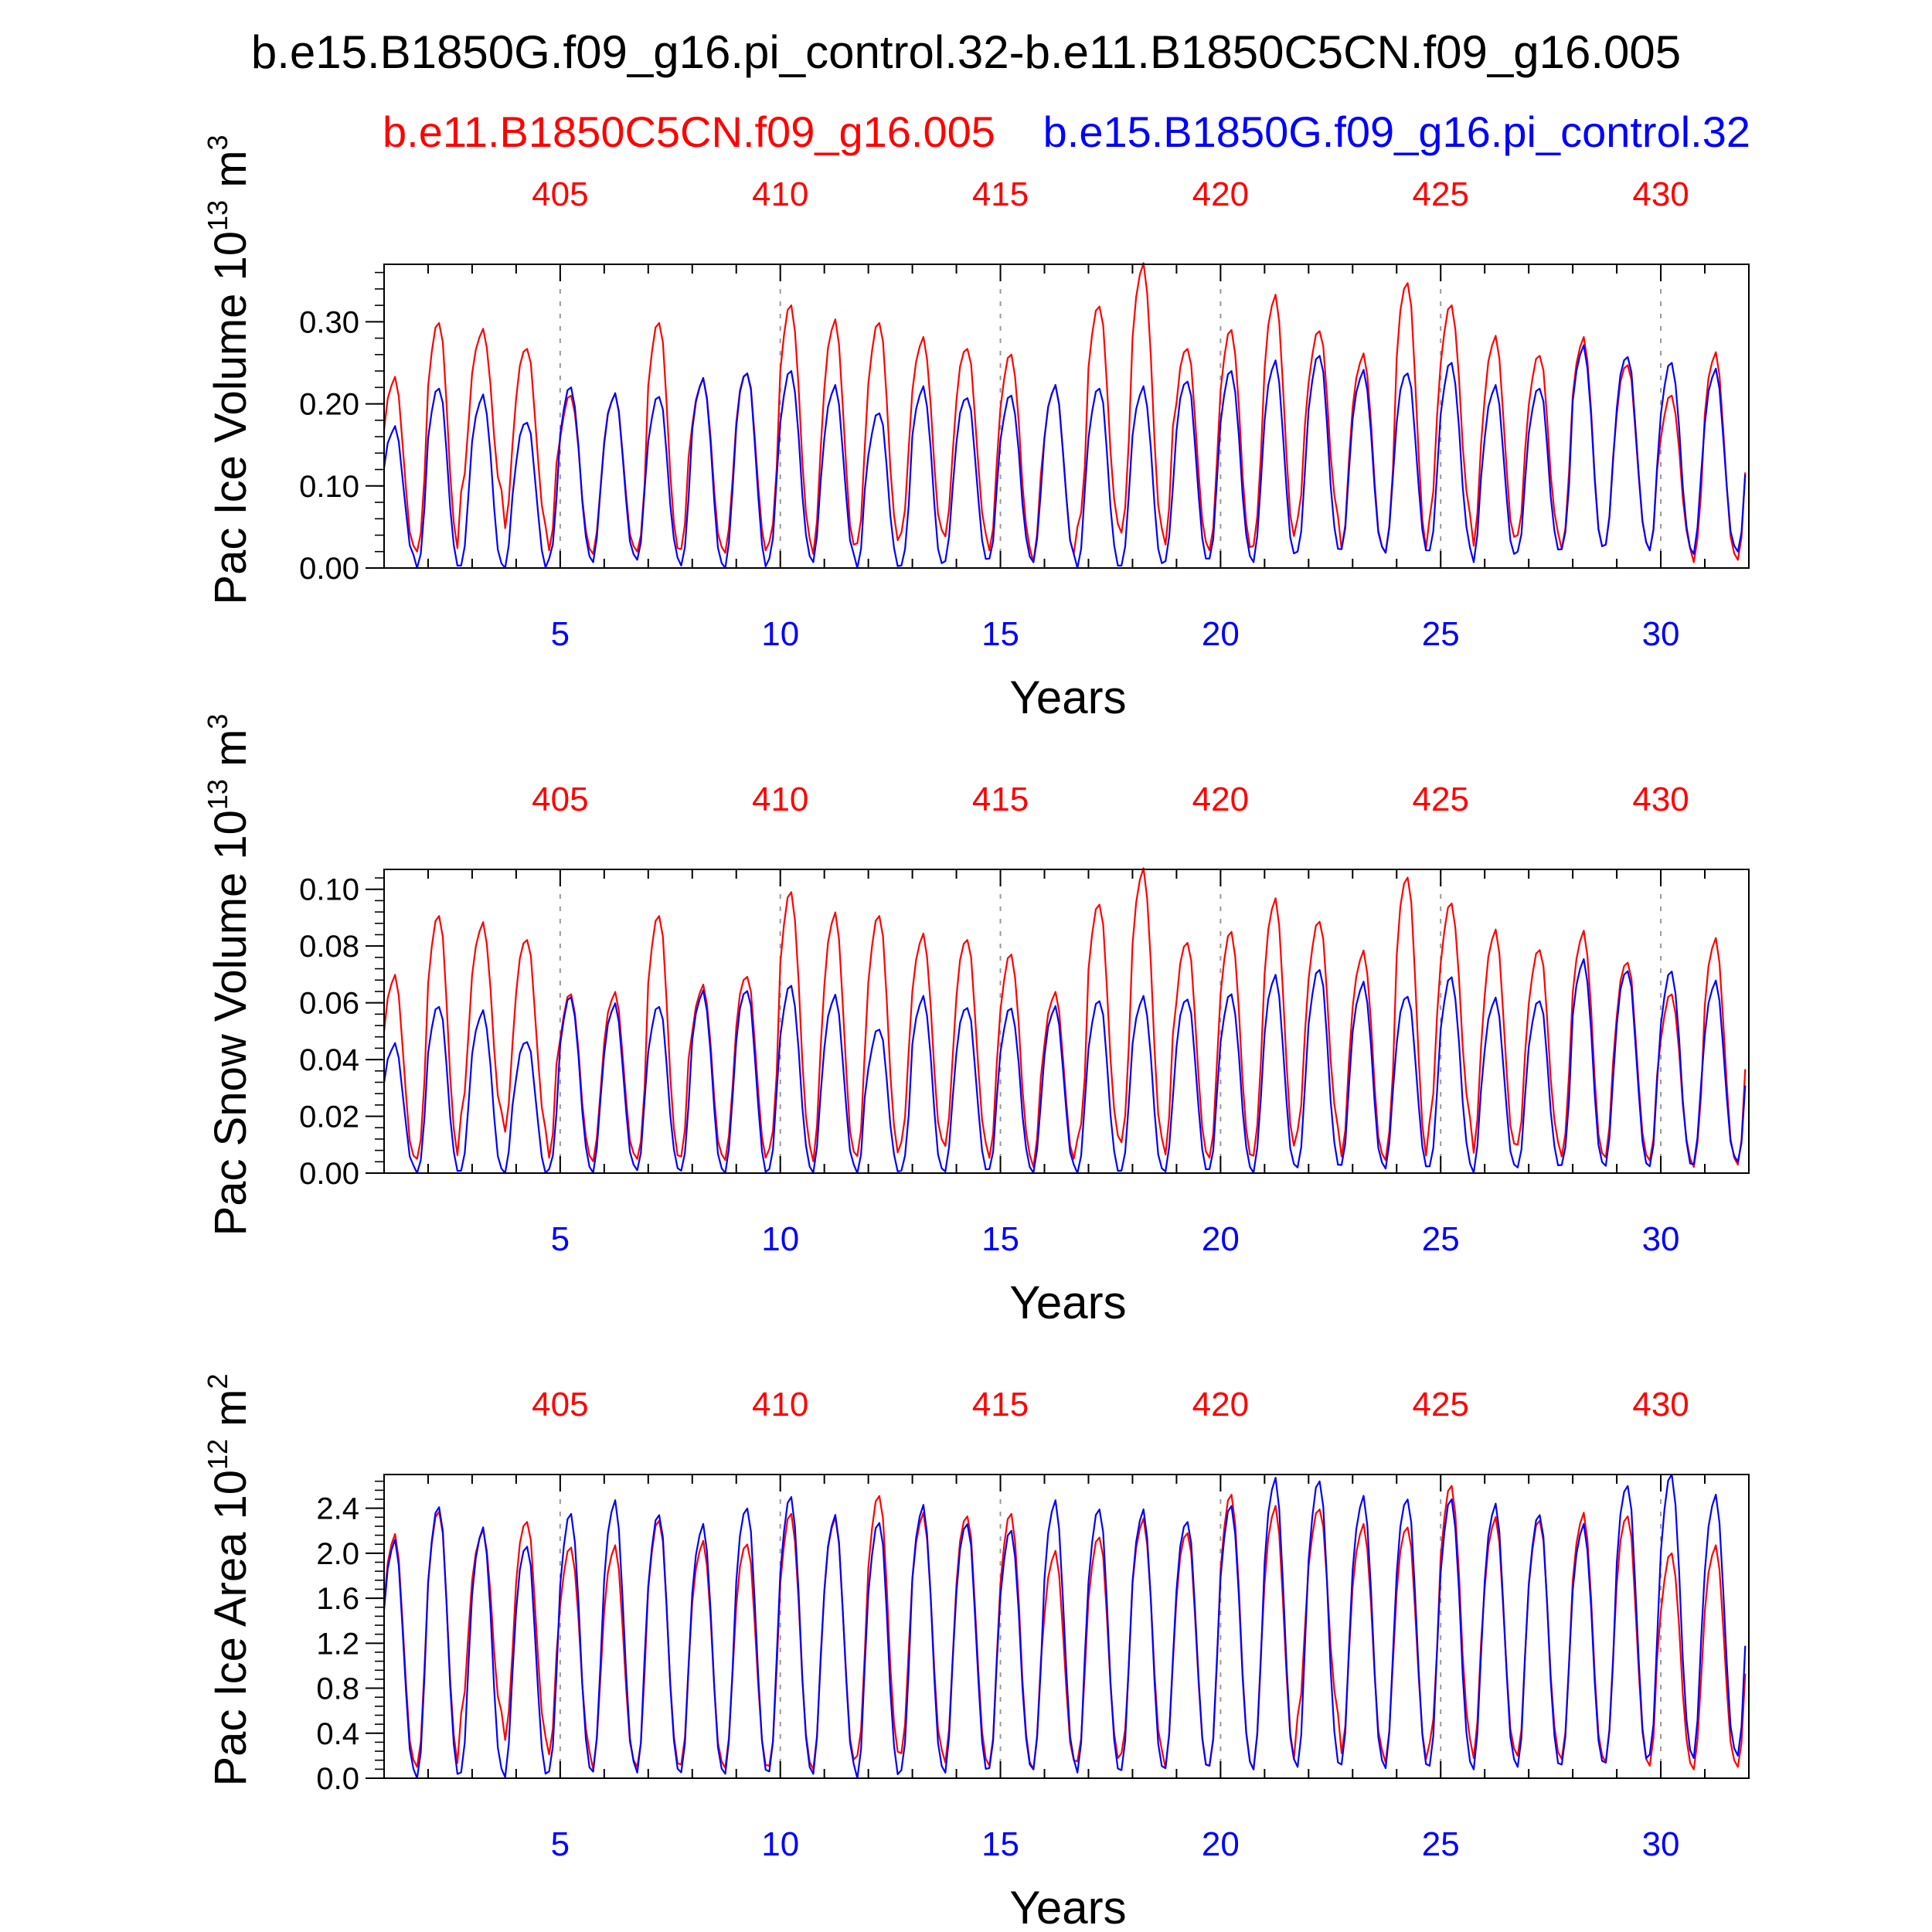  I want to click on y-tick-label: 0.8, so click(337, 1689).